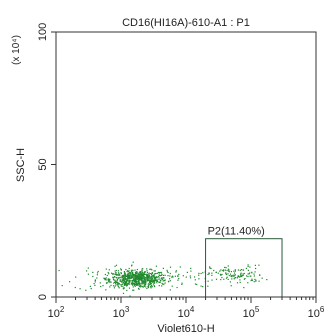 This screenshot has height=336, width=332. Describe the element at coordinates (244, 268) in the screenshot. I see `gate-rectangle` at that location.